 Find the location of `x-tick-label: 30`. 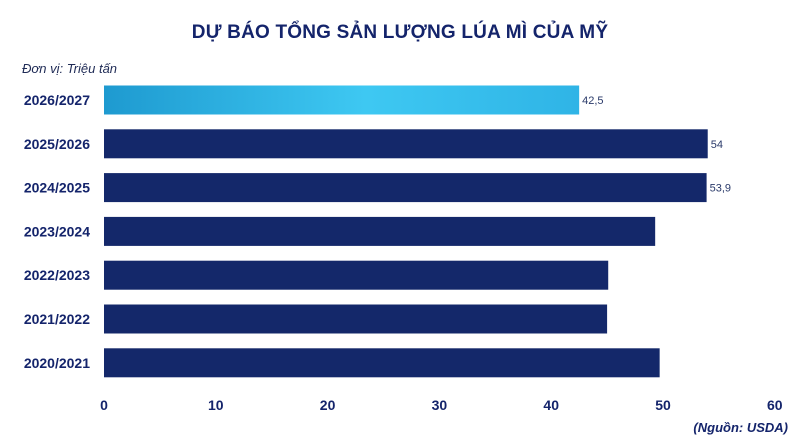

x-tick-label: 30 is located at coordinates (440, 405).